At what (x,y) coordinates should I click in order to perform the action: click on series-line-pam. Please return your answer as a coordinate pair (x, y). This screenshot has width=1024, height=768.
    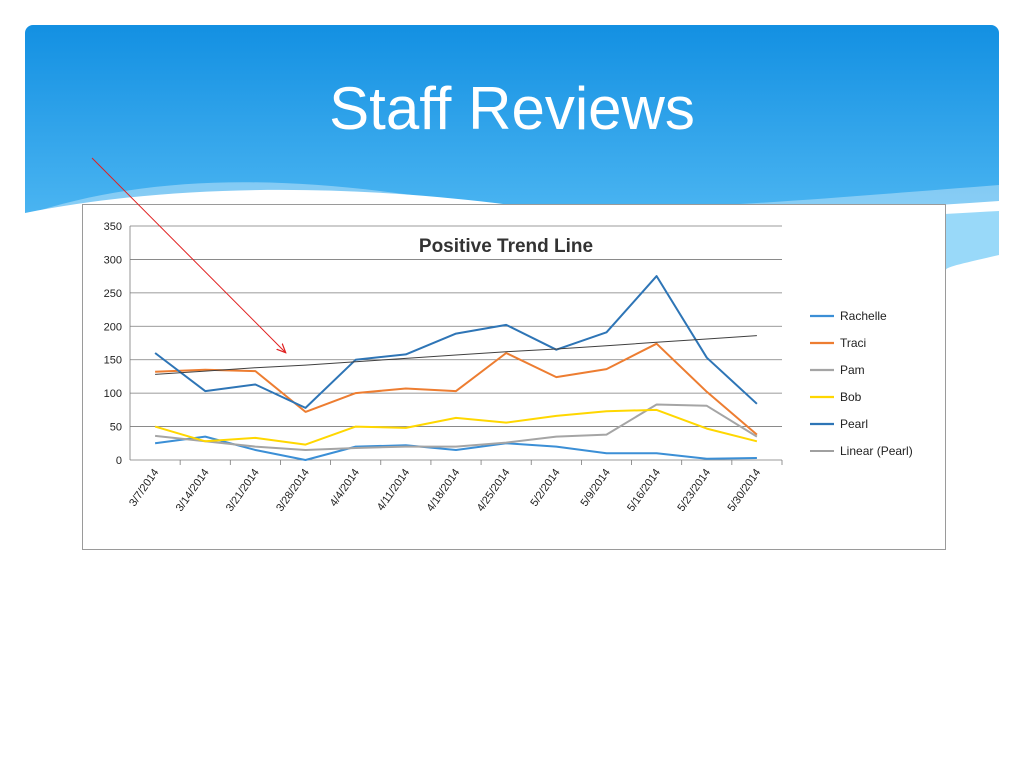
    Looking at the image, I should click on (456, 427).